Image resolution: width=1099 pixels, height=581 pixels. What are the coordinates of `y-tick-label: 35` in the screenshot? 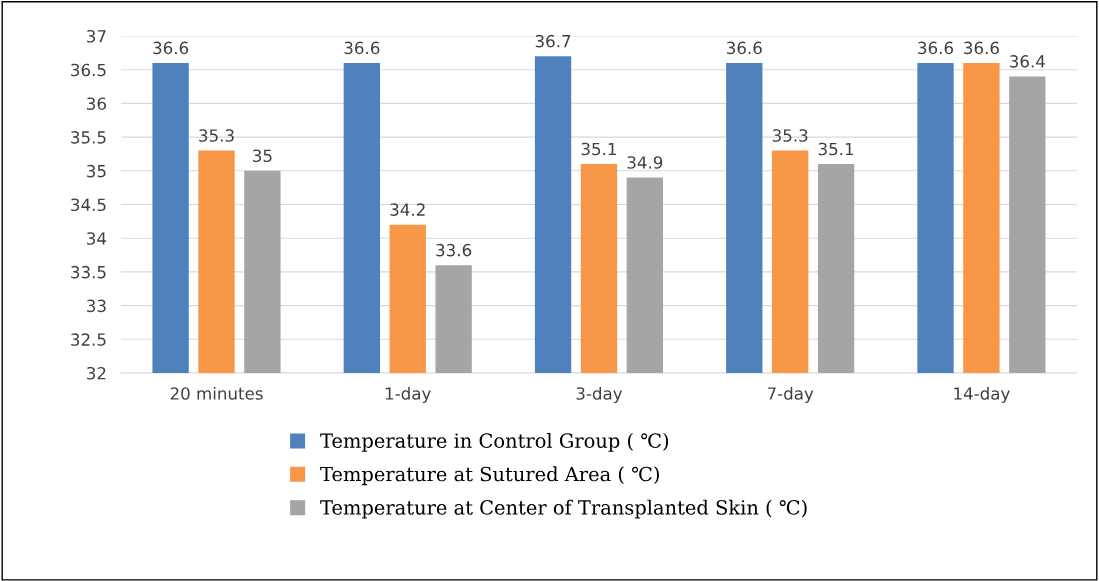 It's located at (96, 171).